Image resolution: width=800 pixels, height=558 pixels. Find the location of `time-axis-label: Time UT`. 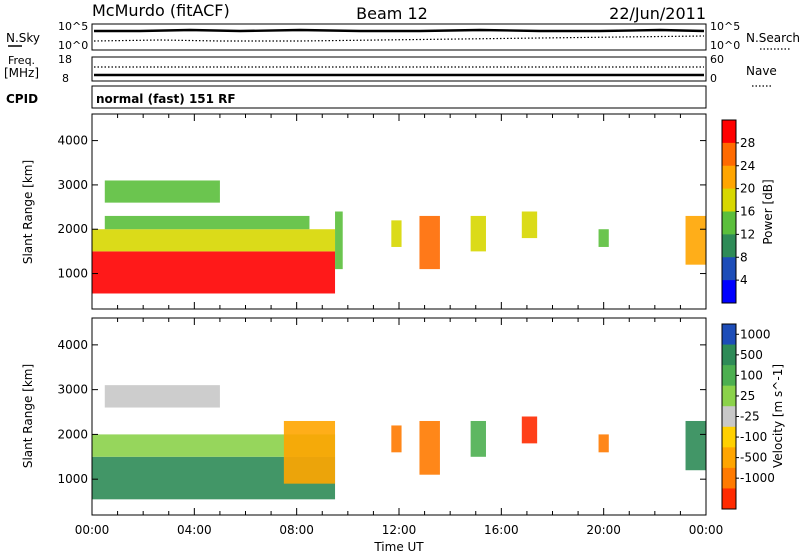

time-axis-label: Time UT is located at coordinates (398, 547).